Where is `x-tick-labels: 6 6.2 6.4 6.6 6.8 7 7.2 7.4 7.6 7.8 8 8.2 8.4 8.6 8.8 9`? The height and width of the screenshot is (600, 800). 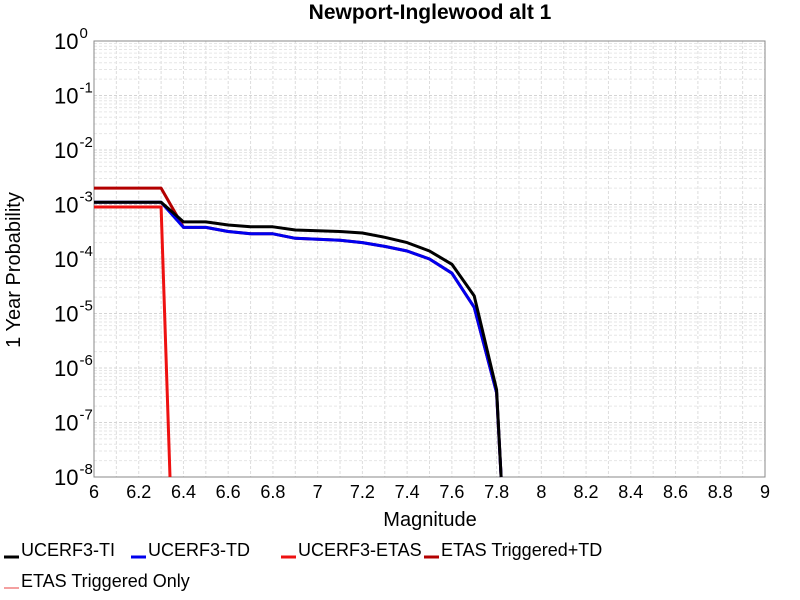 x-tick-labels: 6 6.2 6.4 6.6 6.8 7 7.2 7.4 7.6 7.8 8 8.2 8.4 8.6 8.8 9 is located at coordinates (429, 492).